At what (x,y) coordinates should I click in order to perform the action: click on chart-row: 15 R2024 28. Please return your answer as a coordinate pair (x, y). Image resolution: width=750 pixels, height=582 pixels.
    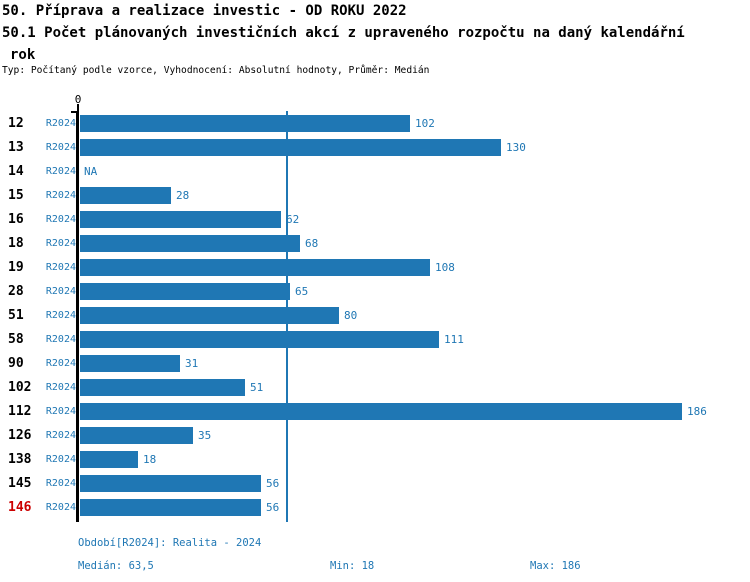
    Looking at the image, I should click on (375, 196).